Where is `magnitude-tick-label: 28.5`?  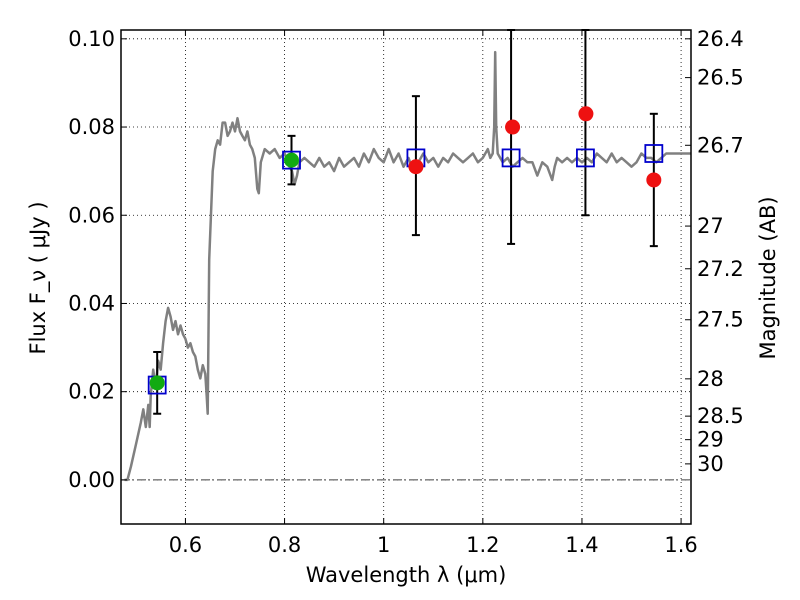 magnitude-tick-label: 28.5 is located at coordinates (720, 416).